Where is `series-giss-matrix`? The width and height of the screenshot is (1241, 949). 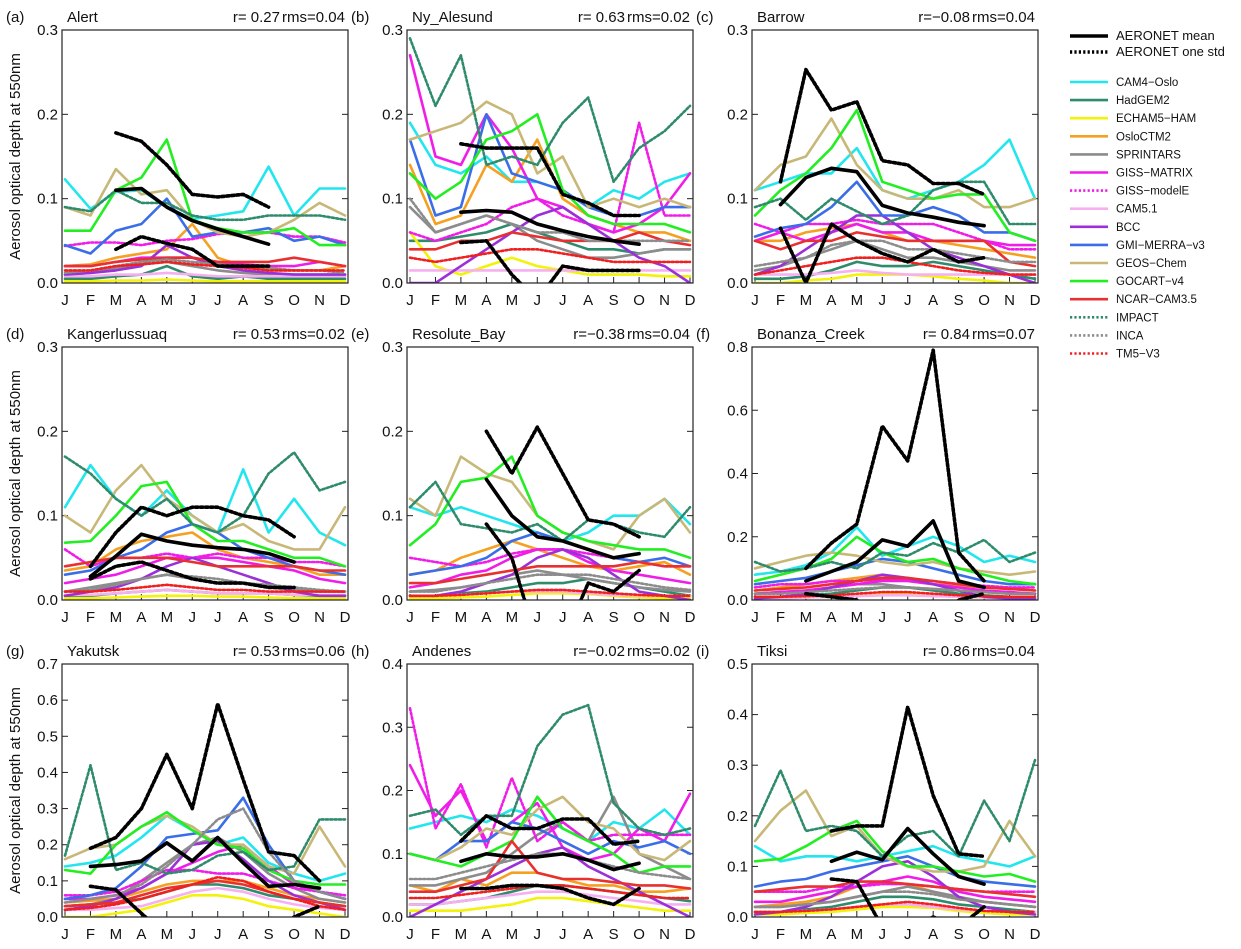 series-giss-matrix is located at coordinates (205, 570).